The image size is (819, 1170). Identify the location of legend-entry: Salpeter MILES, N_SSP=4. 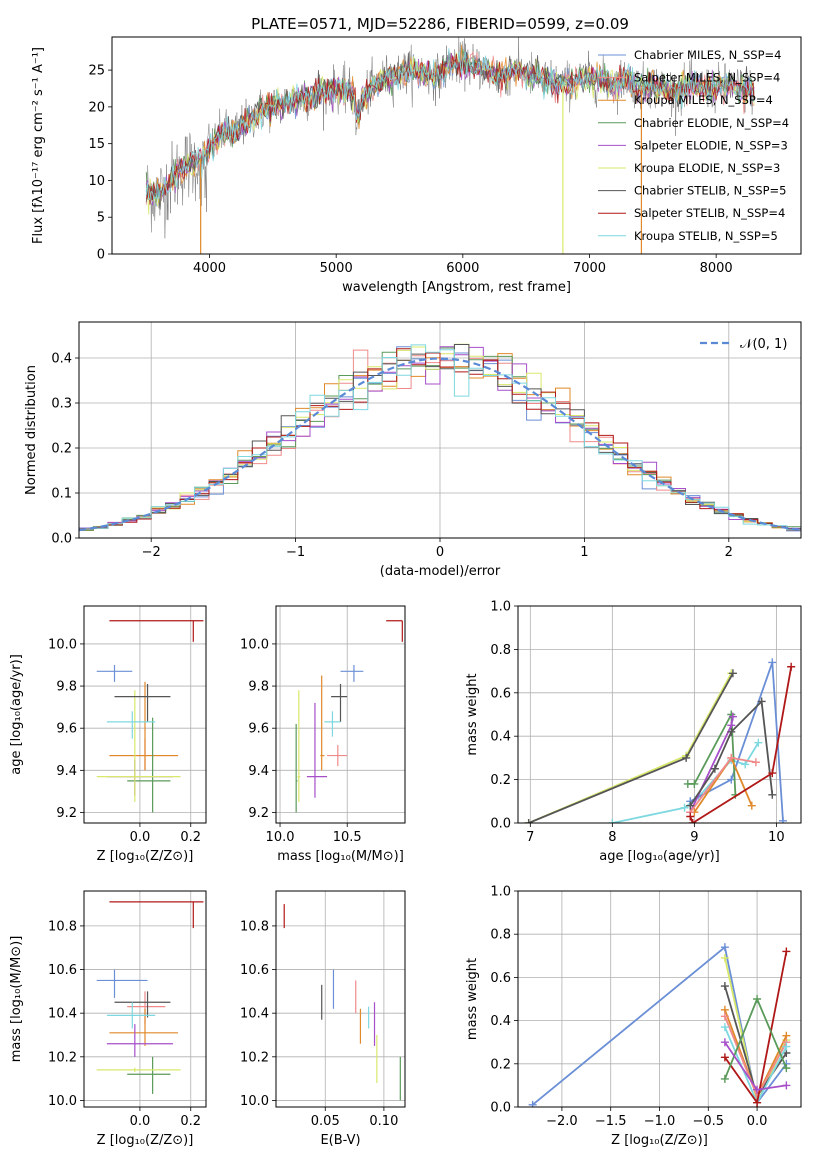
(707, 78).